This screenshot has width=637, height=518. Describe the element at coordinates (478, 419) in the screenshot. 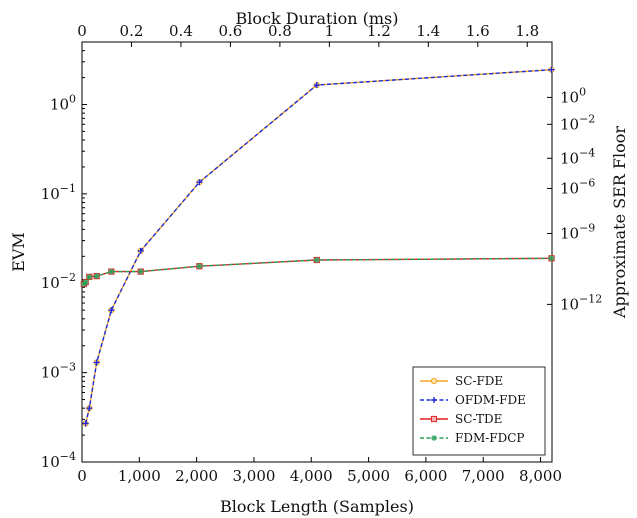

I see `legend-label-sc-tde: SC-TDE` at that location.